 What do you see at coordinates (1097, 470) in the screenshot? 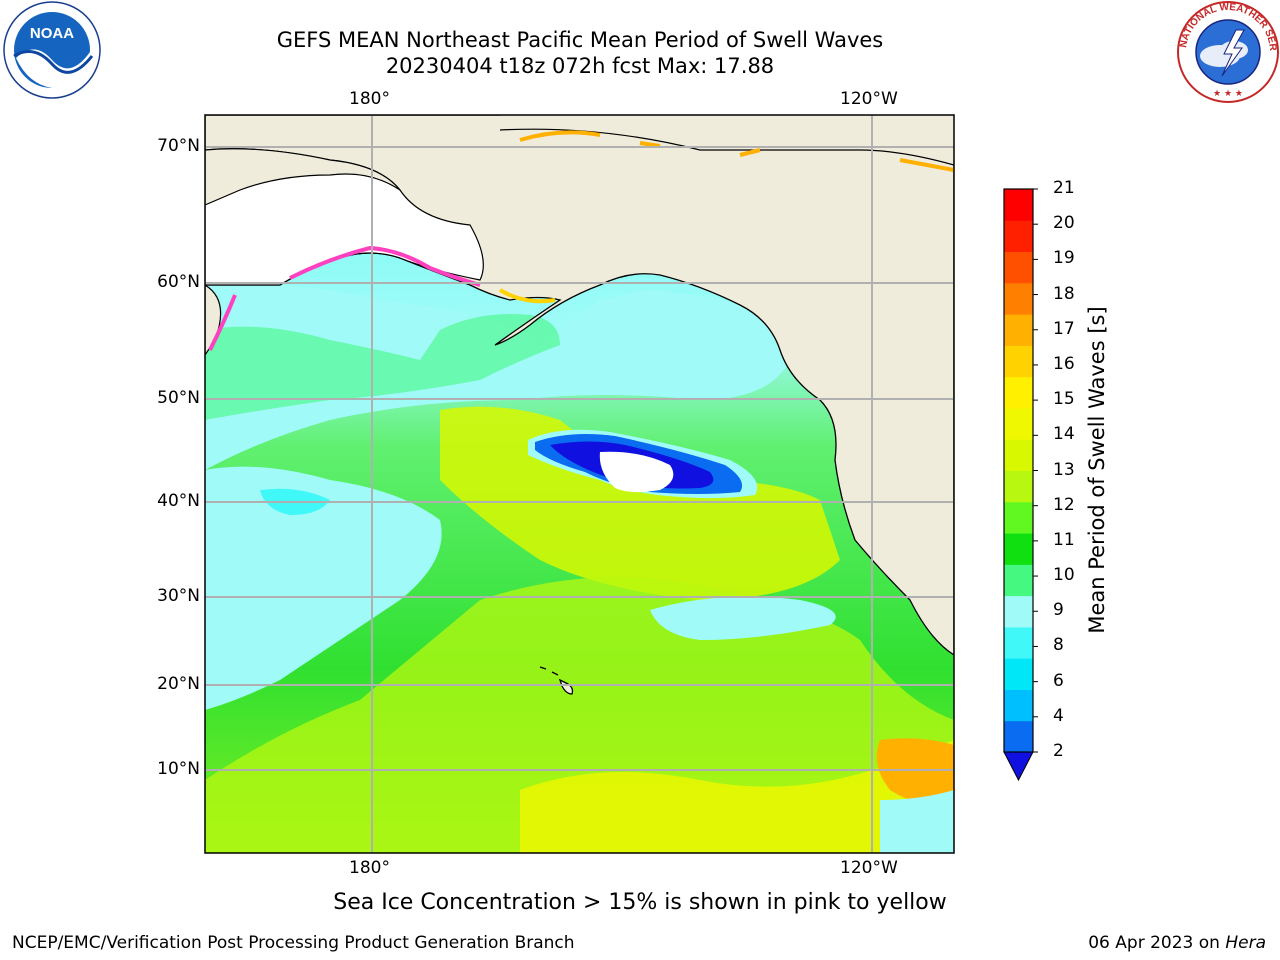
I see `colorbar-title: Mean Period of Swell Waves [s]` at bounding box center [1097, 470].